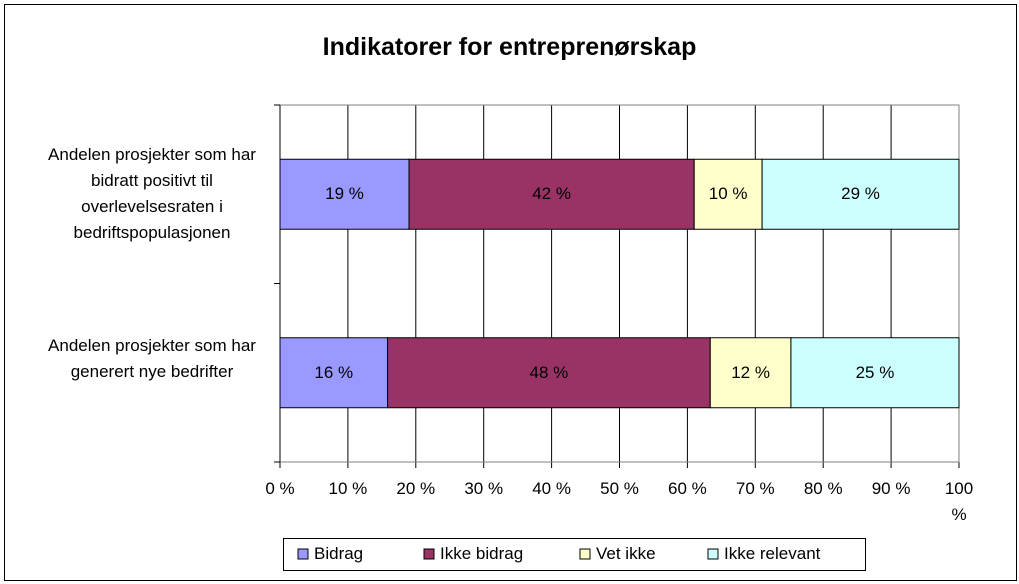 This screenshot has width=1019, height=584. I want to click on legend-label: Vet ikke, so click(626, 553).